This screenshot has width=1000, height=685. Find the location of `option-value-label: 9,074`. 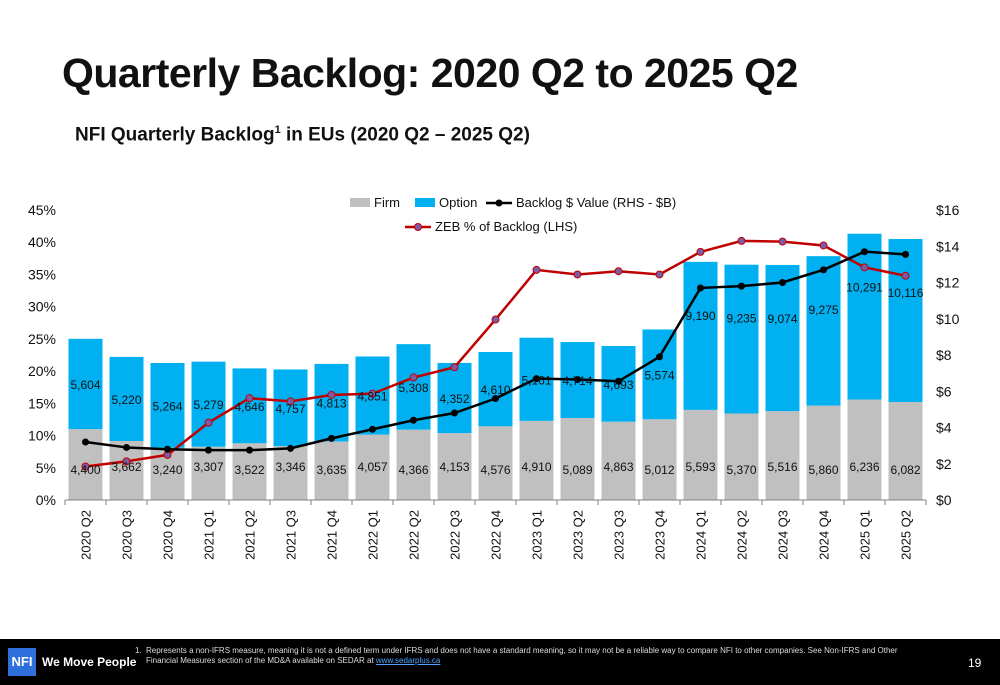

option-value-label: 9,074 is located at coordinates (782, 319).